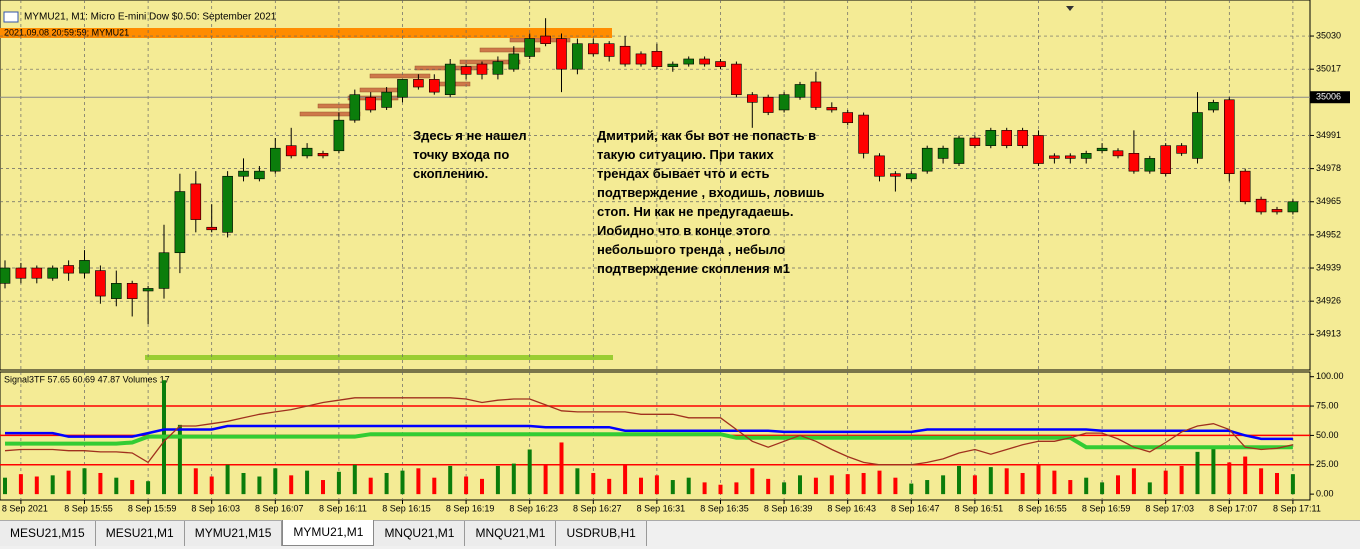 This screenshot has height=549, width=1360. What do you see at coordinates (686, 154) in the screenshot?
I see `annotation-line: такую ситуацию. При таких` at bounding box center [686, 154].